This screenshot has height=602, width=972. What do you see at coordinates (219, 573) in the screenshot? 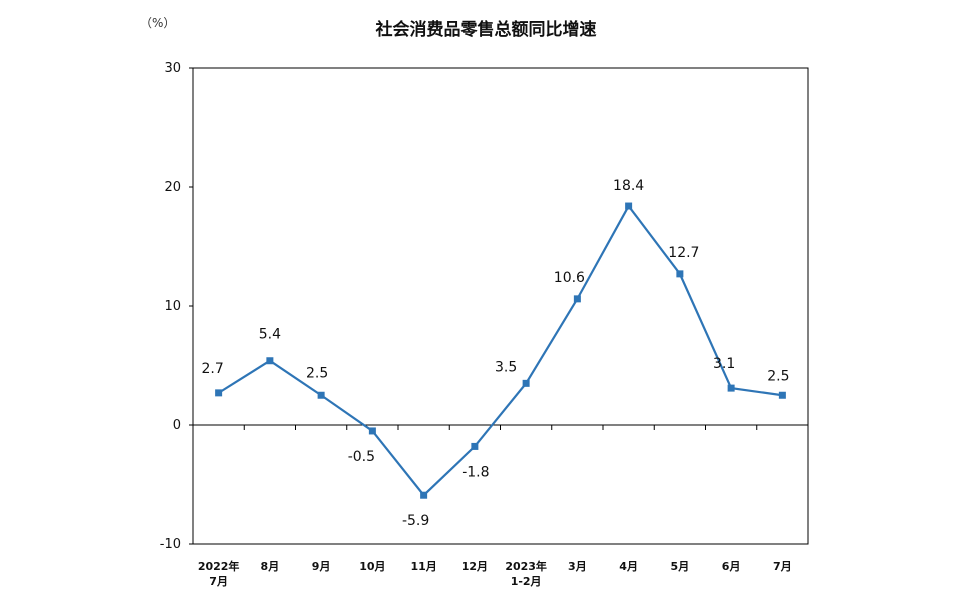
I see `x-tick-label: 2022年 7月` at bounding box center [219, 573].